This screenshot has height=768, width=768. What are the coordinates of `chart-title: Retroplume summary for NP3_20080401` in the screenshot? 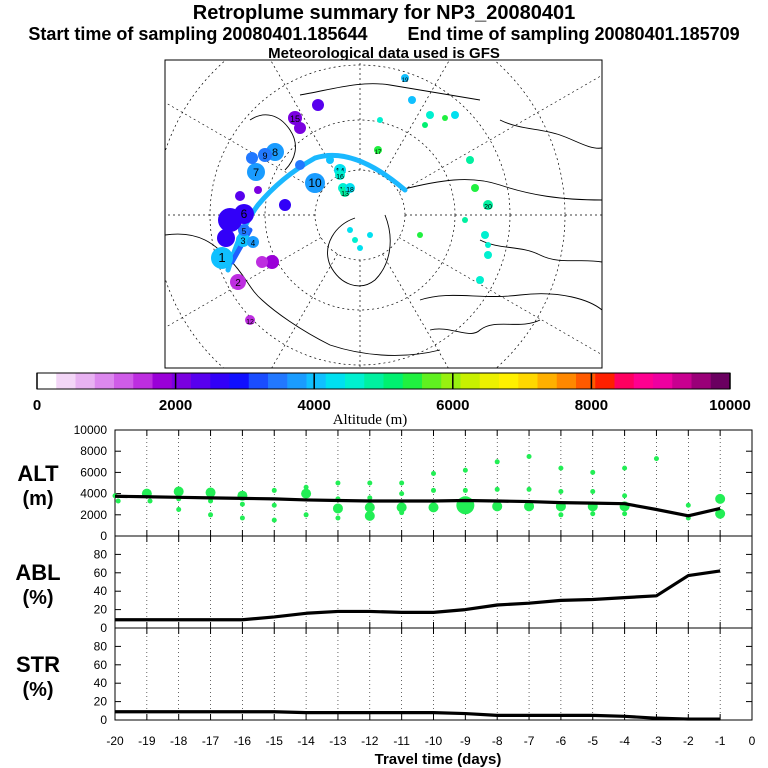 It's located at (384, 13).